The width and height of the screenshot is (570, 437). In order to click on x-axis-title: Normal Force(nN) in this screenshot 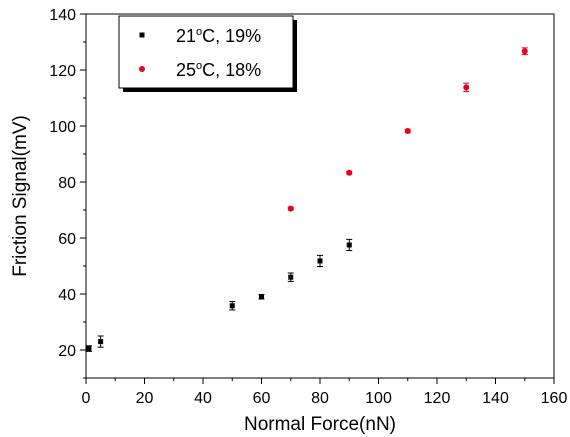, I will do `click(320, 424)`.